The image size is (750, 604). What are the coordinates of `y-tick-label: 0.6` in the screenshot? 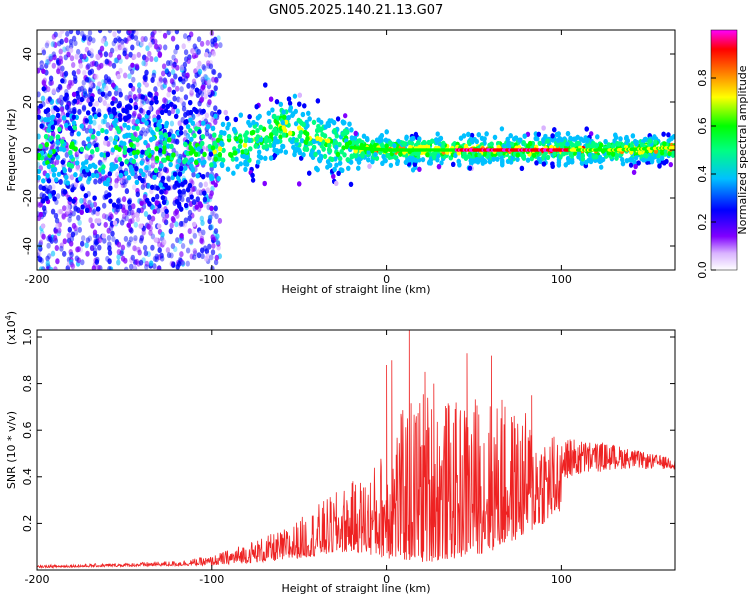 It's located at (27, 430).